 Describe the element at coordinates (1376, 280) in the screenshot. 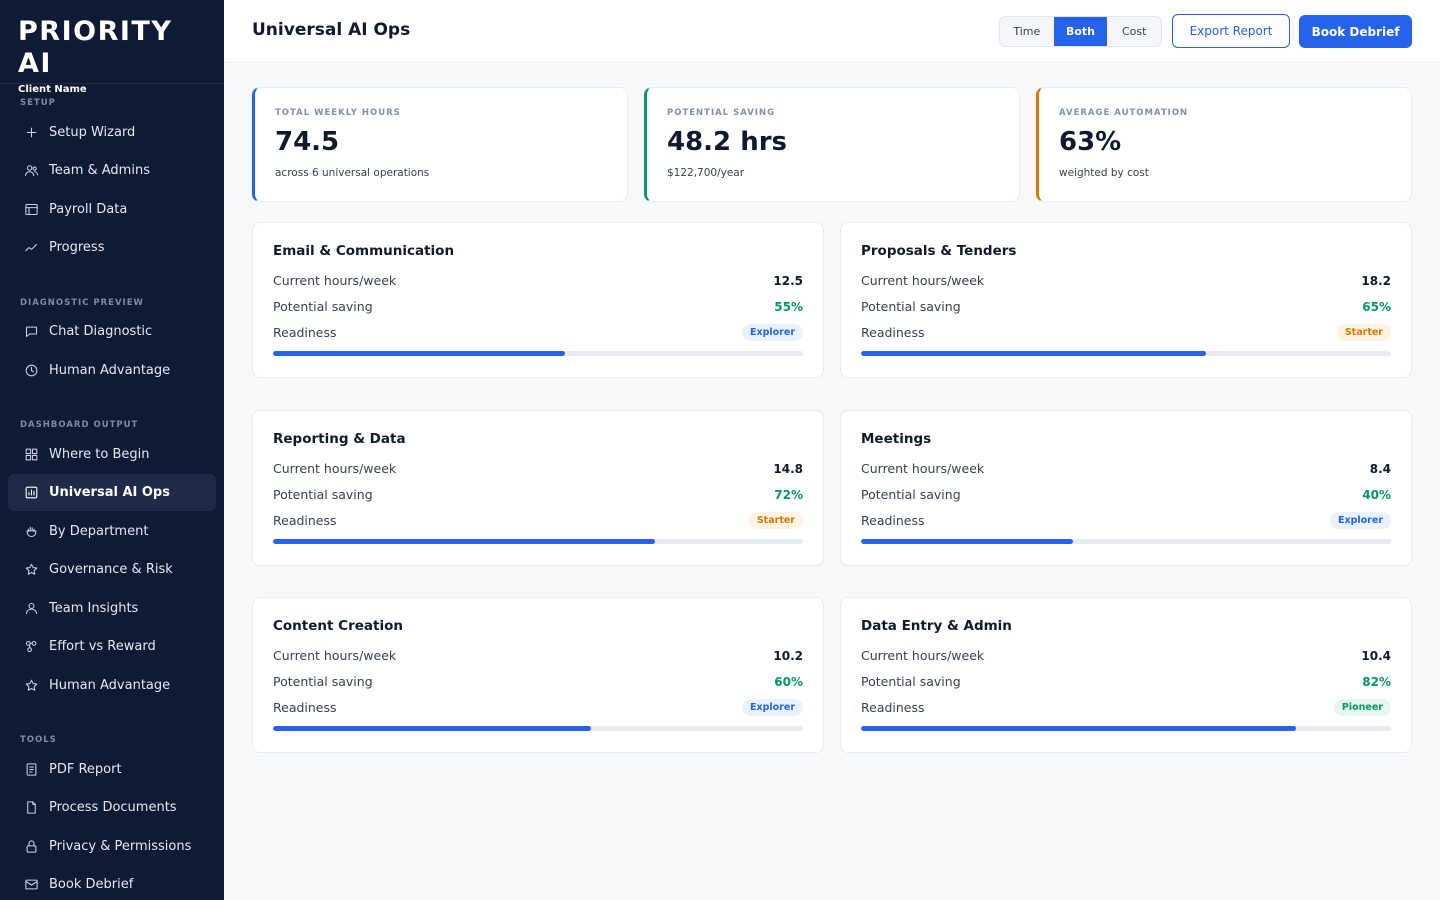

I see `hours-value: 18.2` at that location.